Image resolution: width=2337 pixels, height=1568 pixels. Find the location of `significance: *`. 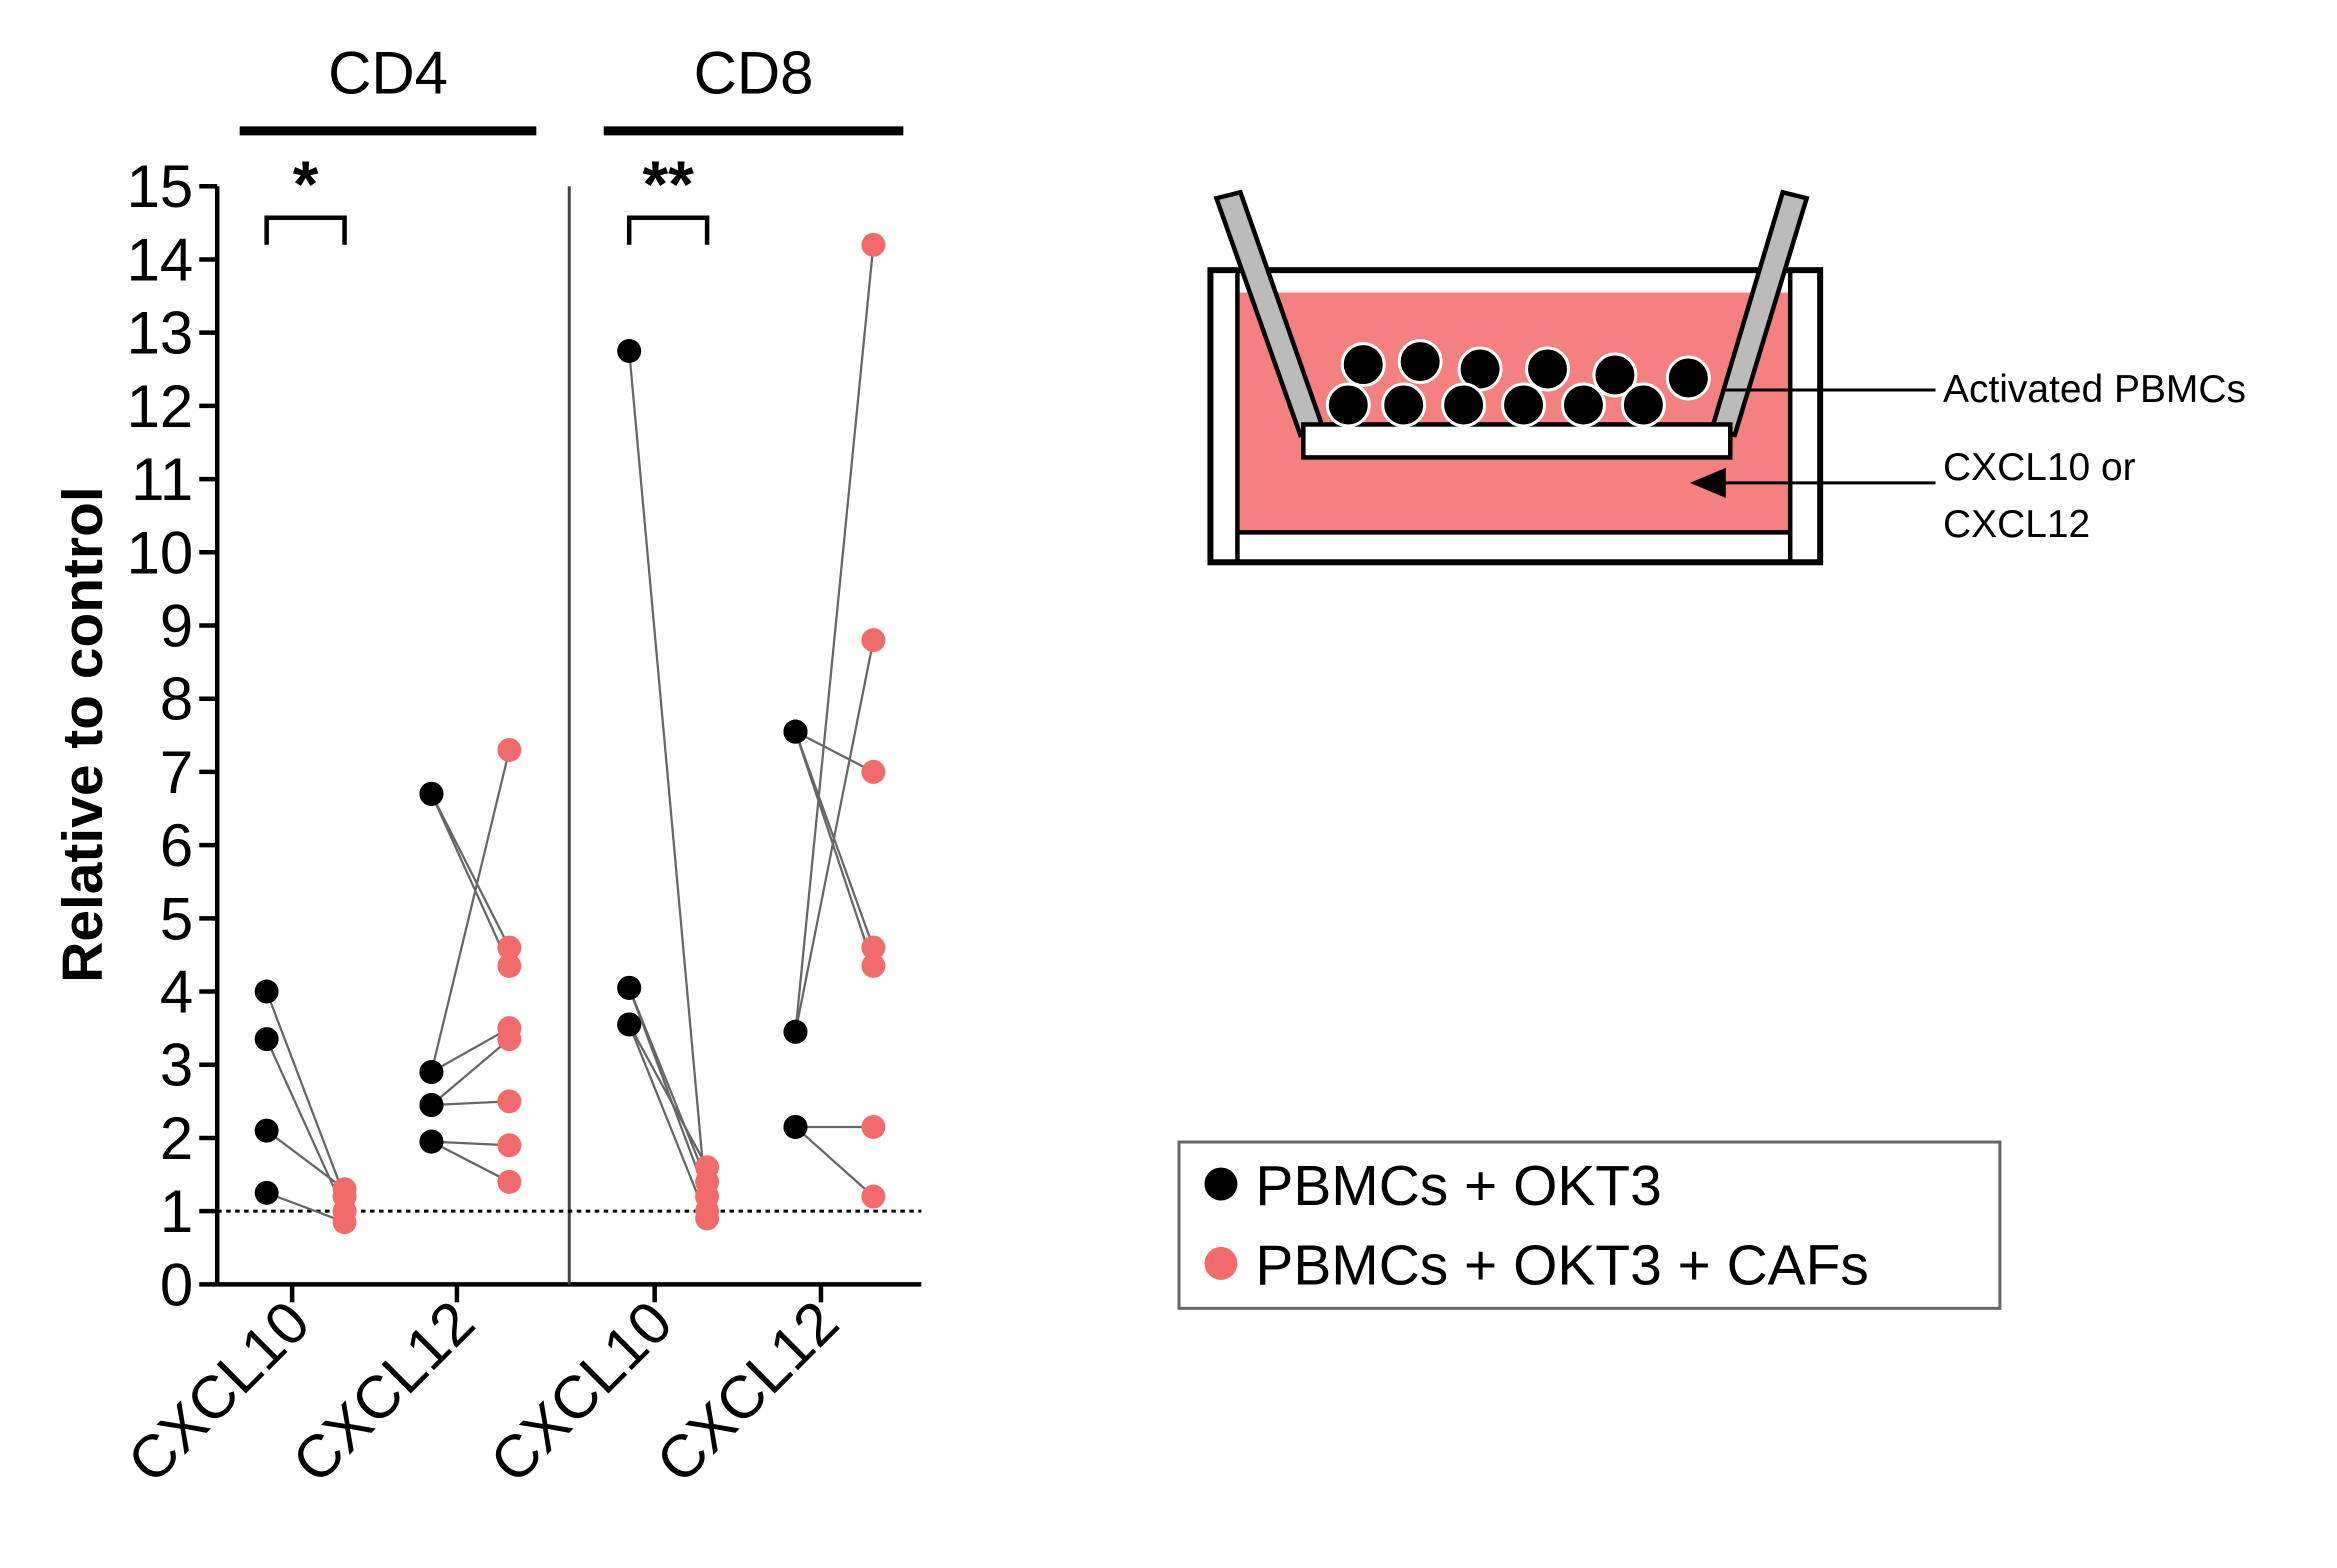

significance: * is located at coordinates (306, 184).